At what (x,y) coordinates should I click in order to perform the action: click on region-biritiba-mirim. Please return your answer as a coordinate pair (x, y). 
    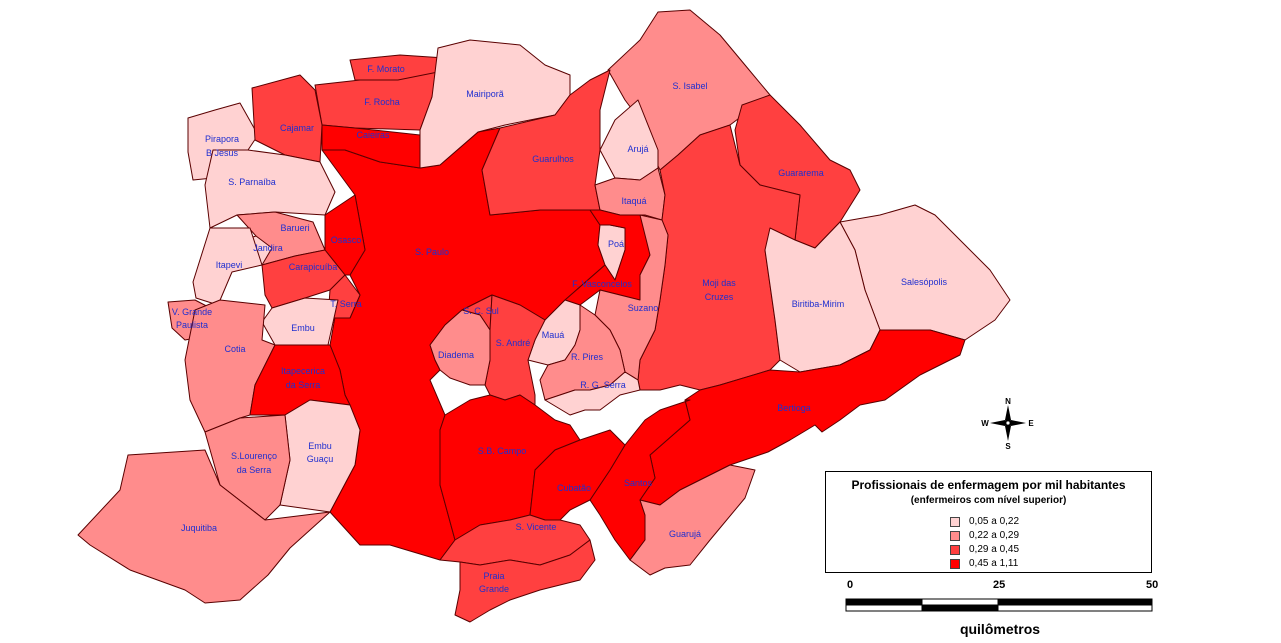
    Looking at the image, I should click on (822, 297).